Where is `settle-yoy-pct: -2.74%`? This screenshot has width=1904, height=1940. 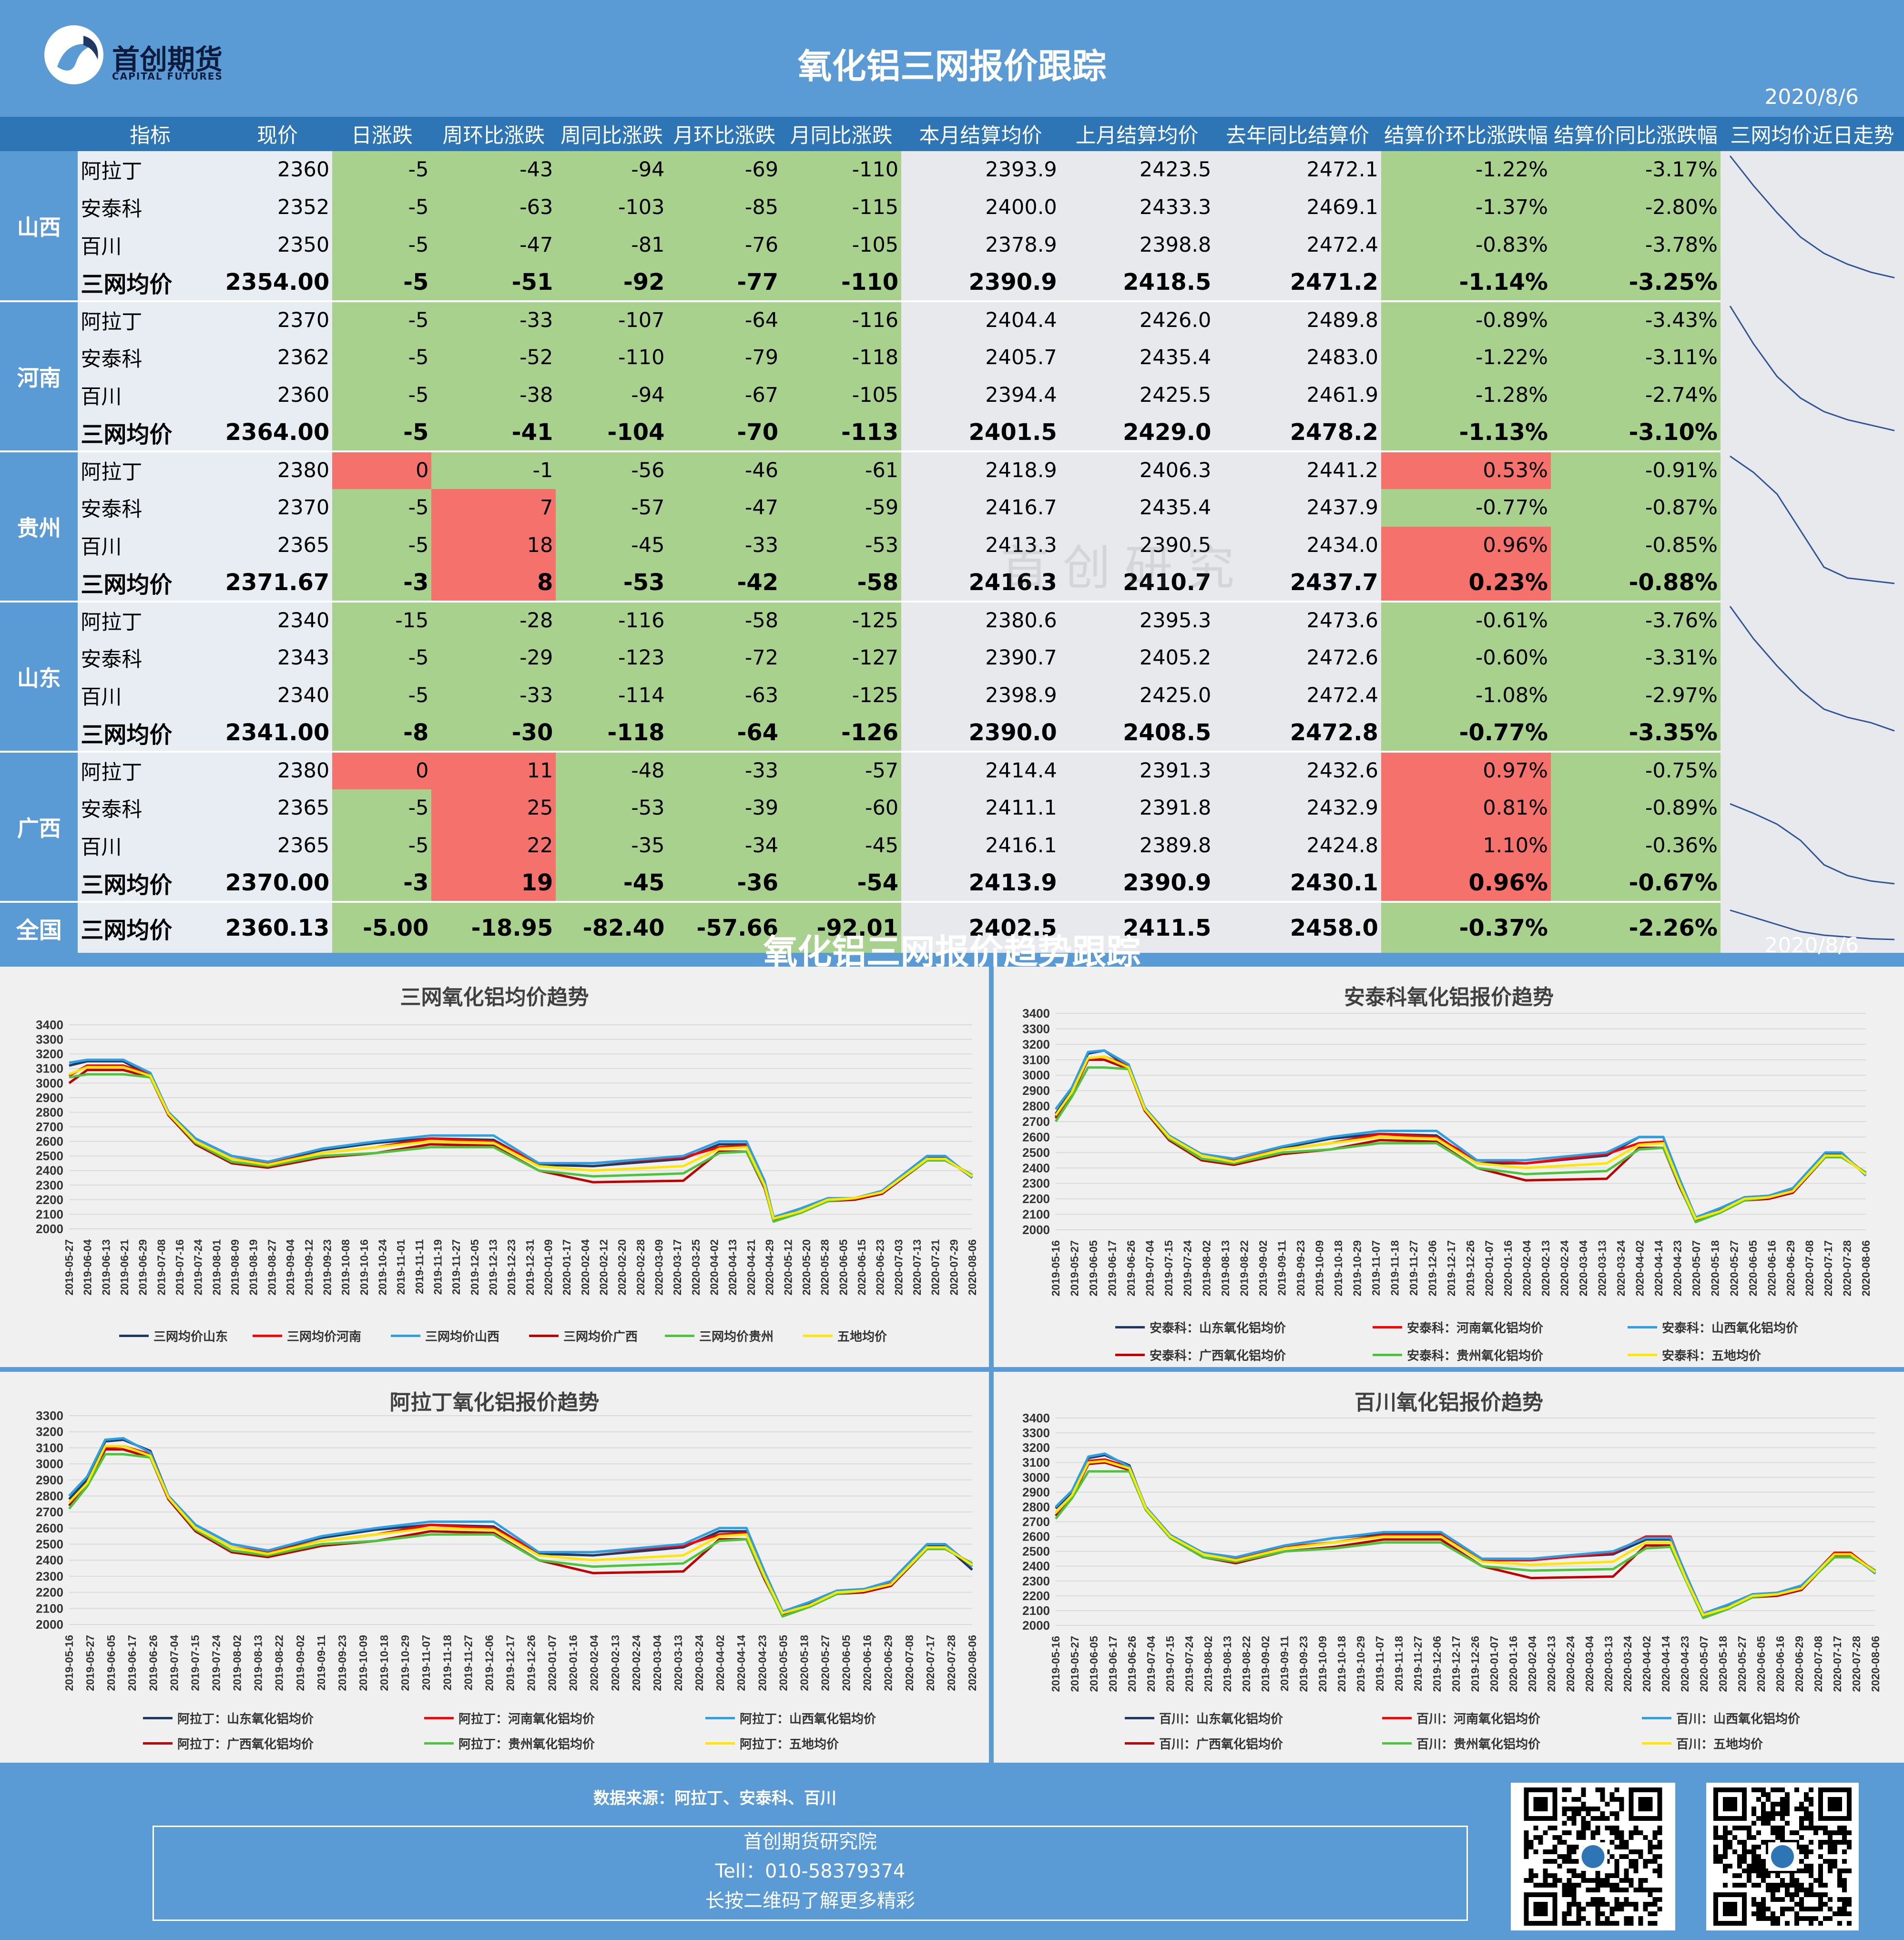
settle-yoy-pct: -2.74% is located at coordinates (1635, 395).